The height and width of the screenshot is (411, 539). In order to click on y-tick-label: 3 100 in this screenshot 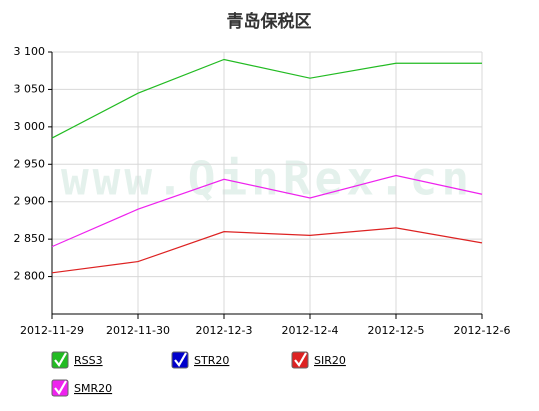, I will do `click(30, 51)`.